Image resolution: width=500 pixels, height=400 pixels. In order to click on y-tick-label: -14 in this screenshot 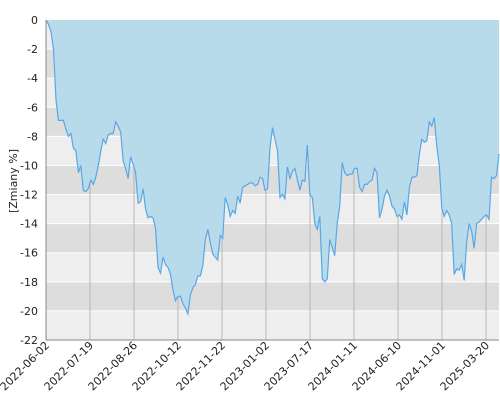, I will do `click(29, 224)`.